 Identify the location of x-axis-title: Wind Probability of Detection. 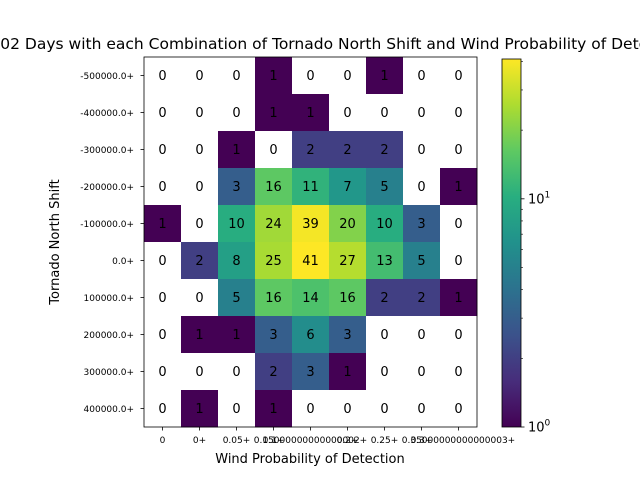
(309, 459).